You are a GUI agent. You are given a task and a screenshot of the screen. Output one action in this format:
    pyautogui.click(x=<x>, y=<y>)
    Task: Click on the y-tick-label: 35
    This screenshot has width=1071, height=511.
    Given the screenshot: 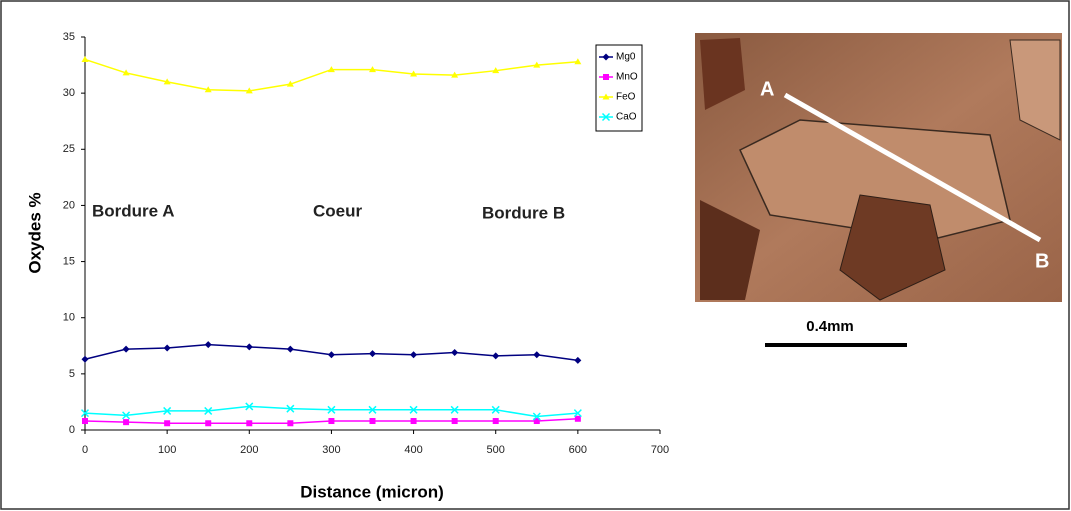 What is the action you would take?
    pyautogui.click(x=69, y=37)
    